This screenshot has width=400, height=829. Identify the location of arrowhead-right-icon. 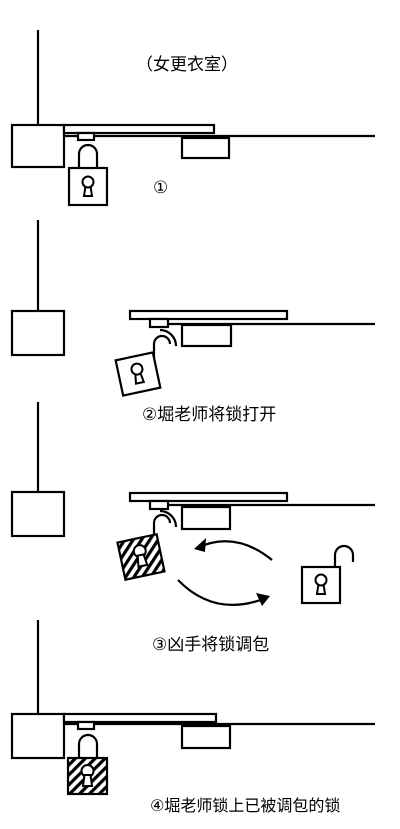
(263, 599).